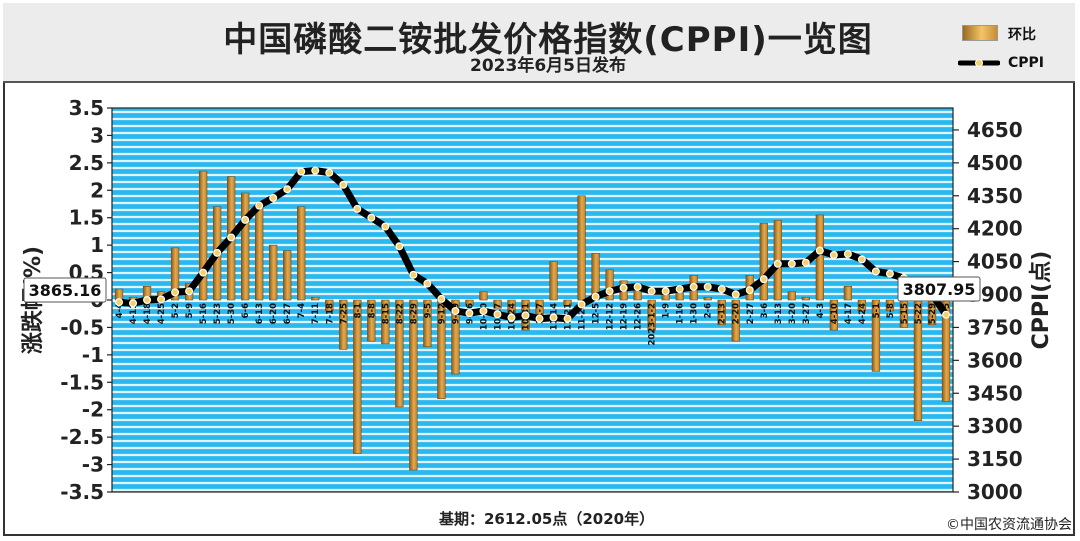 The image size is (1080, 541). I want to click on left-tick-label: -2, so click(93, 410).